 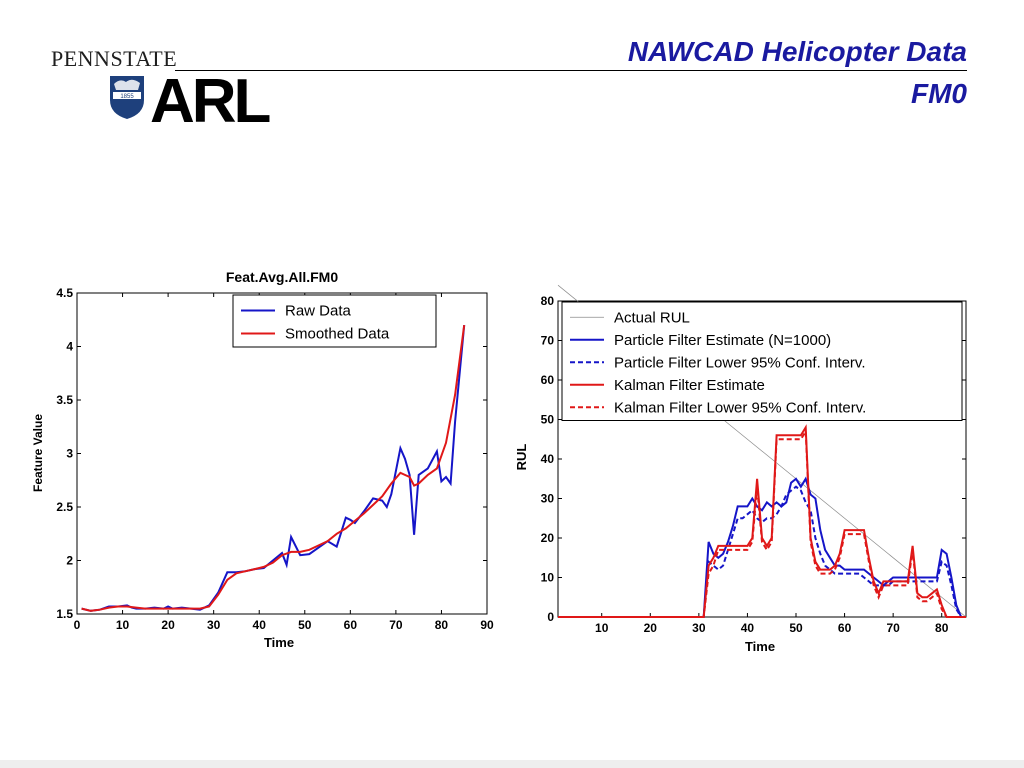 What do you see at coordinates (64, 400) in the screenshot?
I see `feature-ytick-label: 3.5` at bounding box center [64, 400].